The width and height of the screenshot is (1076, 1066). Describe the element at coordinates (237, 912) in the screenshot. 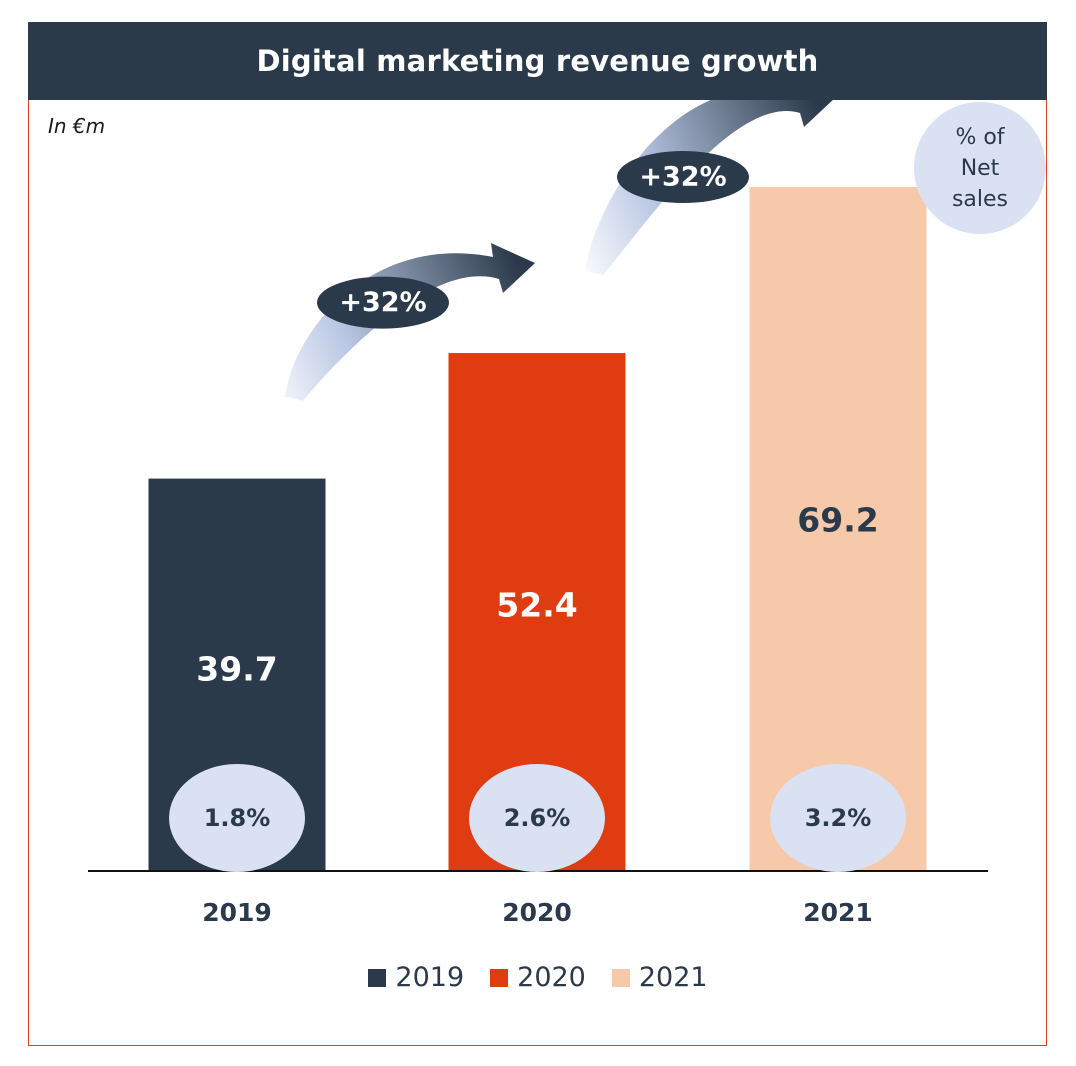

I see `x-tick-label-2019: 2019` at that location.